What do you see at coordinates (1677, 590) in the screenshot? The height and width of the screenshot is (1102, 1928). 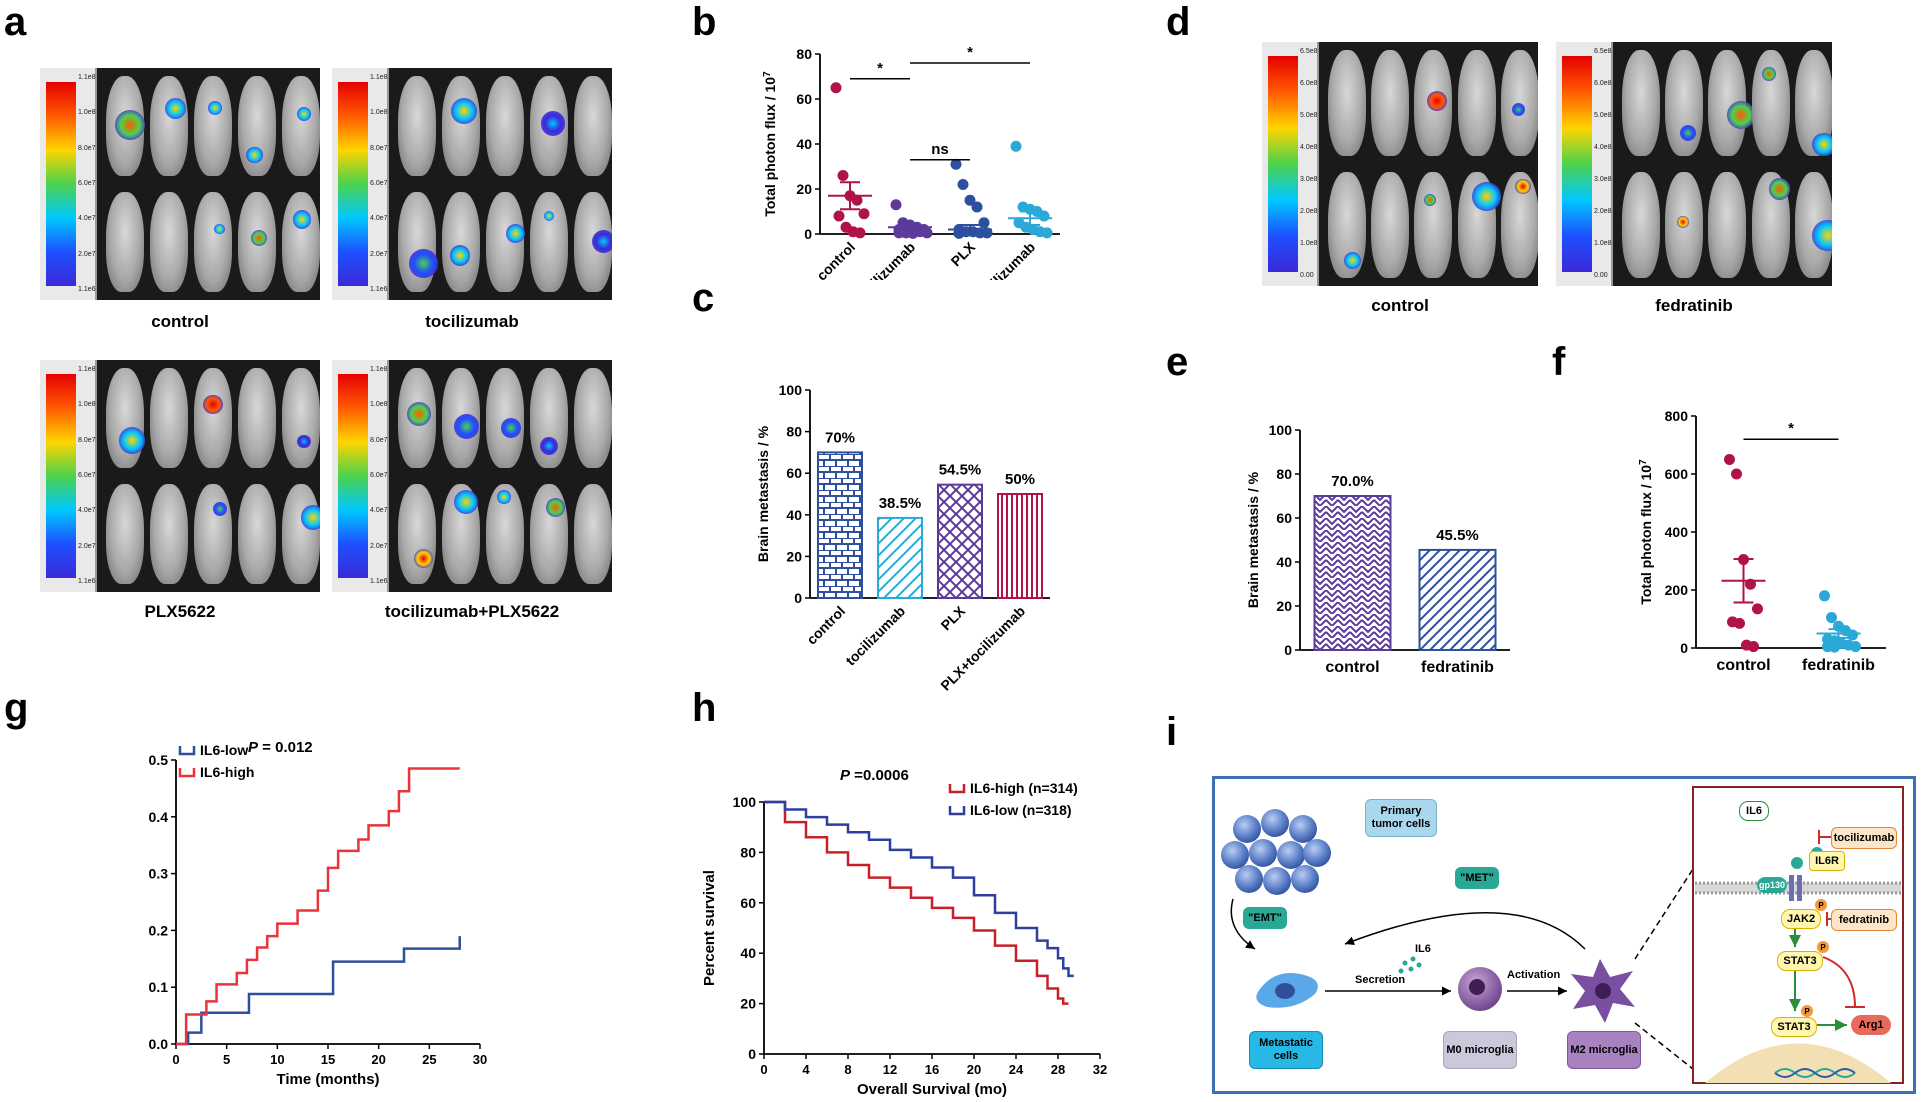 I see `y-tick-label: 200` at bounding box center [1677, 590].